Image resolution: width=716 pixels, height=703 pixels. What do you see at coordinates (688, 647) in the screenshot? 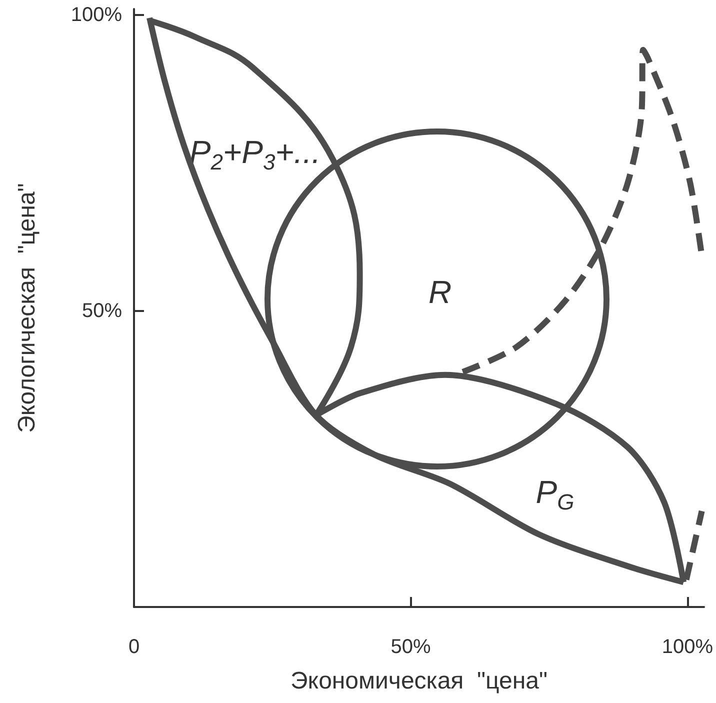
I see `x-tick-label: 100%` at bounding box center [688, 647].